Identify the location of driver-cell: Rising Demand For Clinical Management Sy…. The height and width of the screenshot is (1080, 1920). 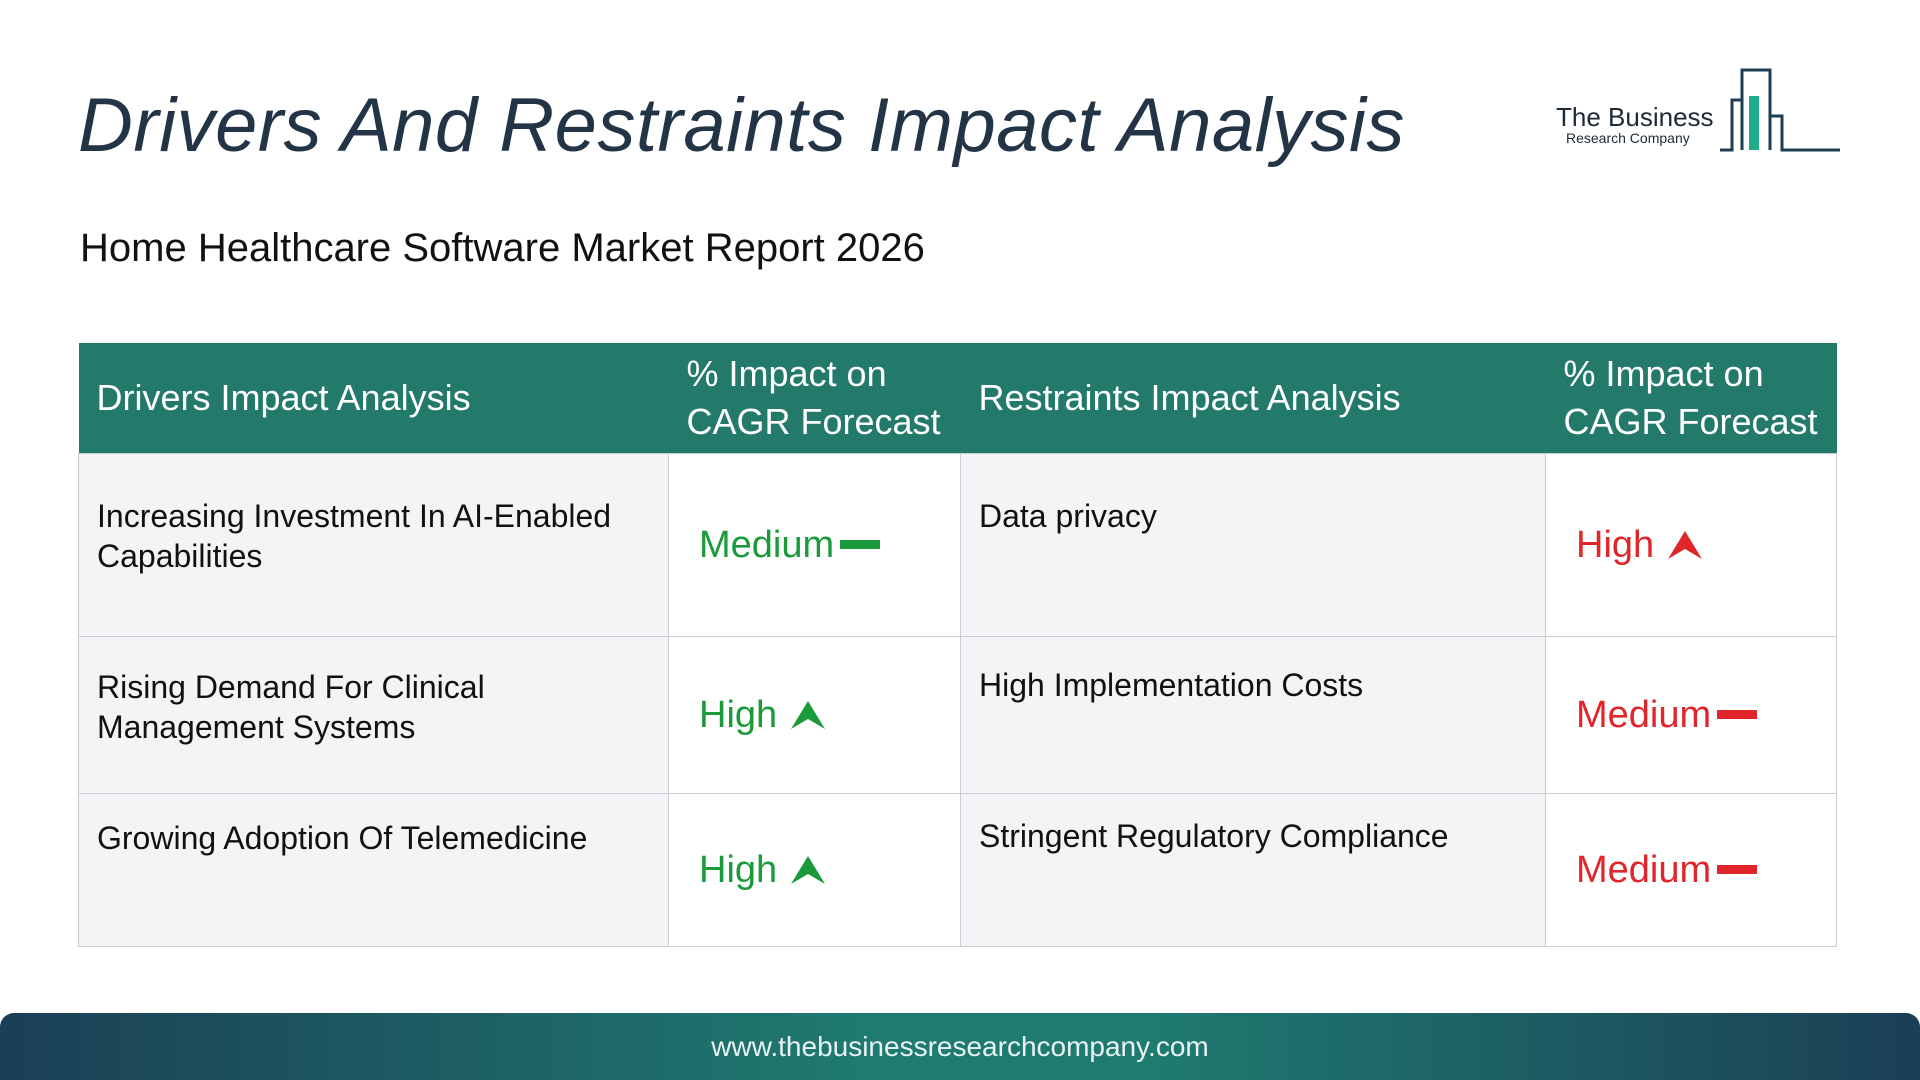
(373, 715).